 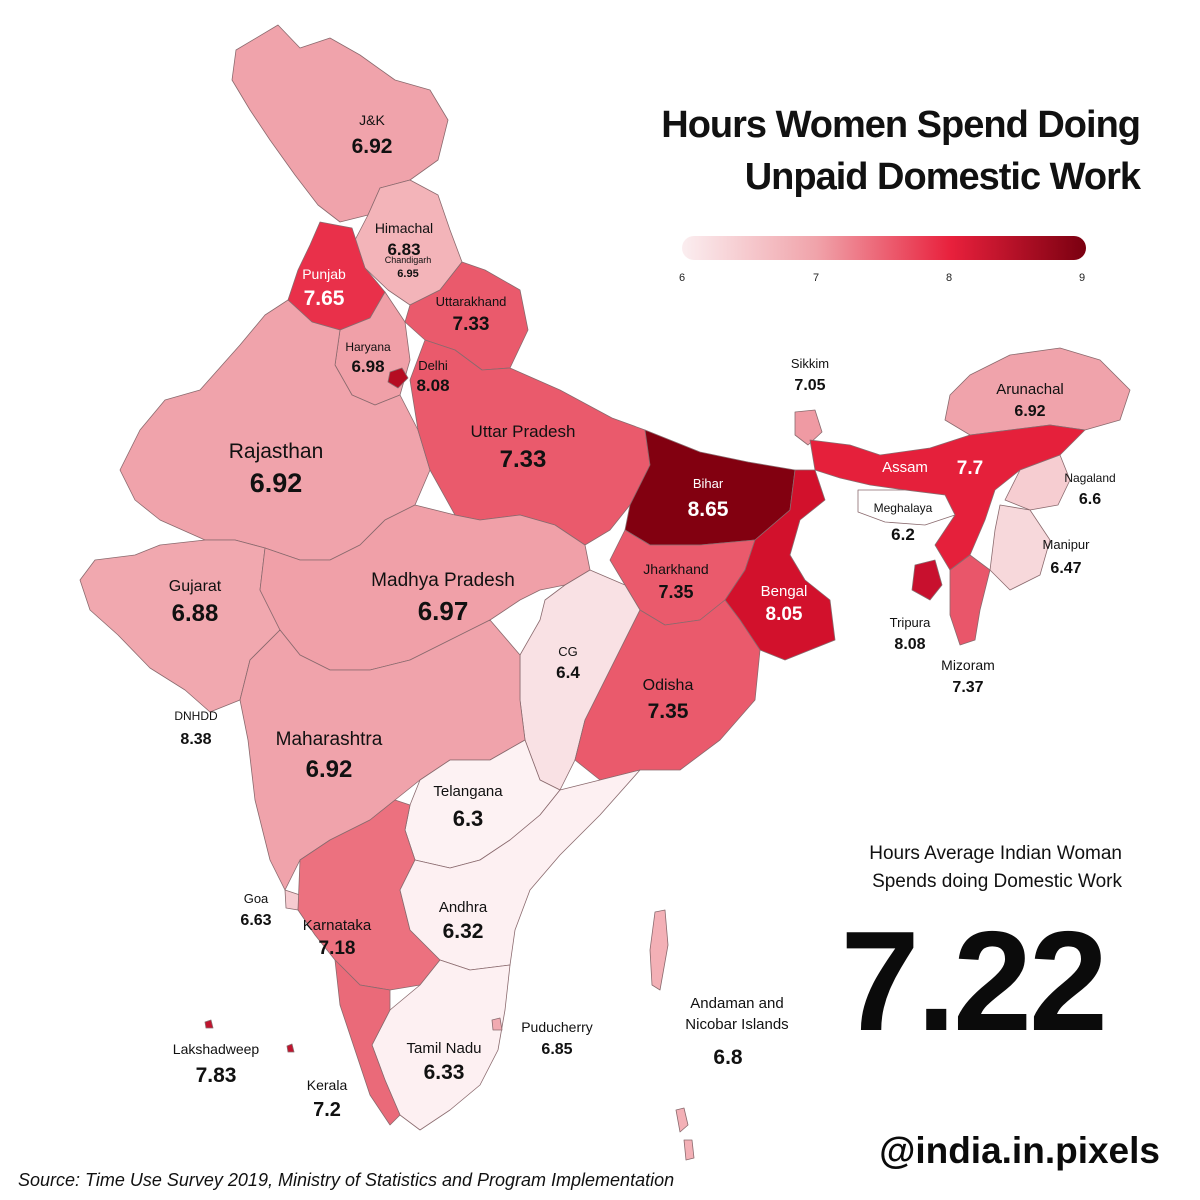 What do you see at coordinates (780, 565) in the screenshot?
I see `region-shape-bengal` at bounding box center [780, 565].